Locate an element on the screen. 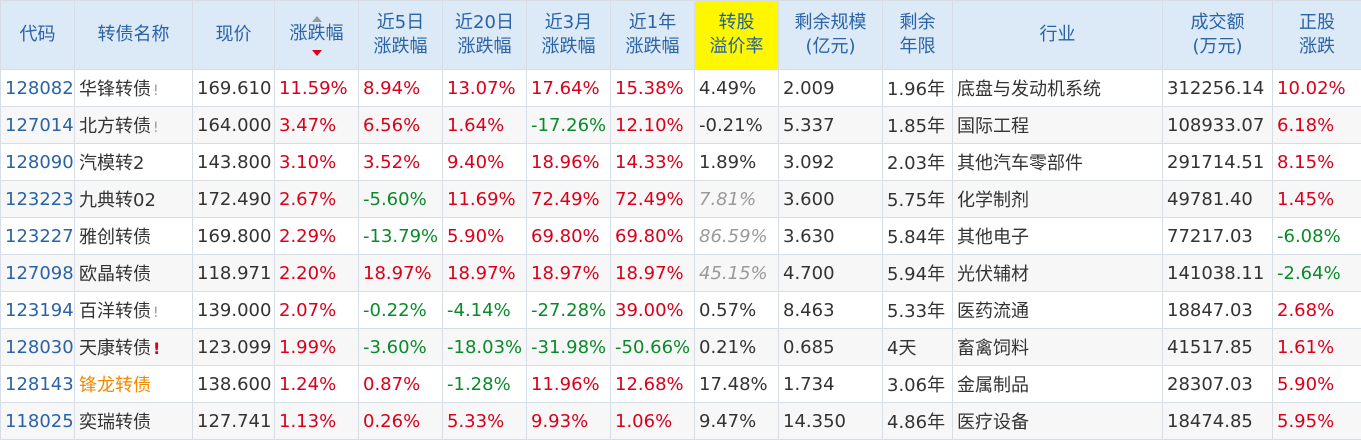 The width and height of the screenshot is (1361, 440). stock-change-cell: 6.18% is located at coordinates (1316, 125).